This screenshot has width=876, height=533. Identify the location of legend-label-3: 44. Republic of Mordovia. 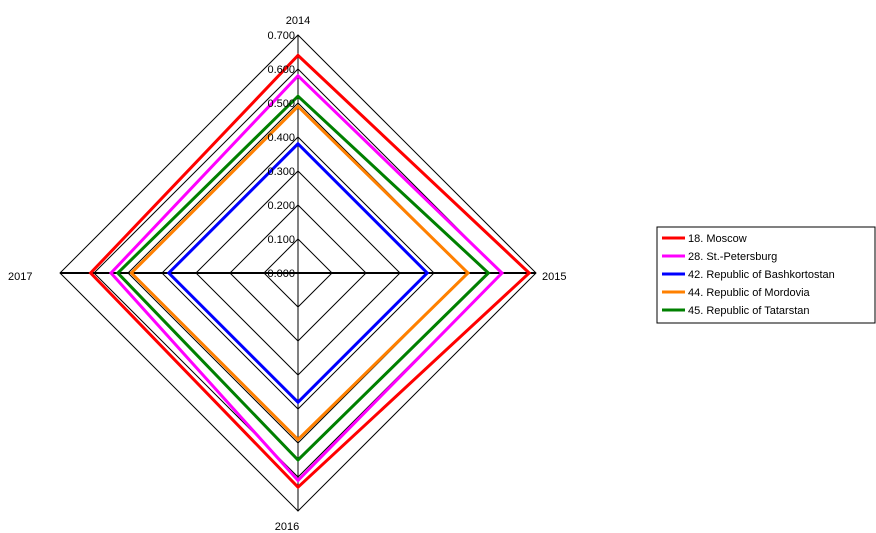
(749, 293).